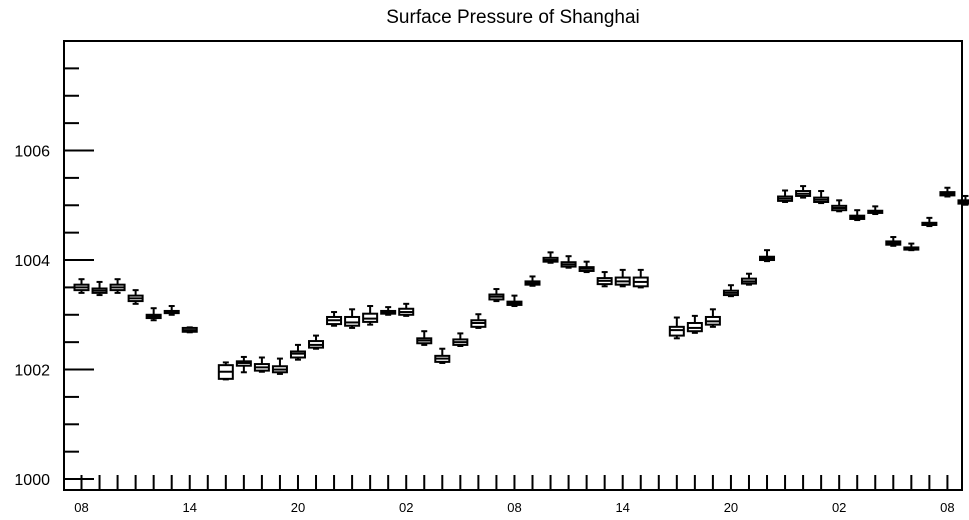 This screenshot has height=520, width=969. I want to click on y-axis-ticks: 1000 1002 1004 1006, so click(54, 264).